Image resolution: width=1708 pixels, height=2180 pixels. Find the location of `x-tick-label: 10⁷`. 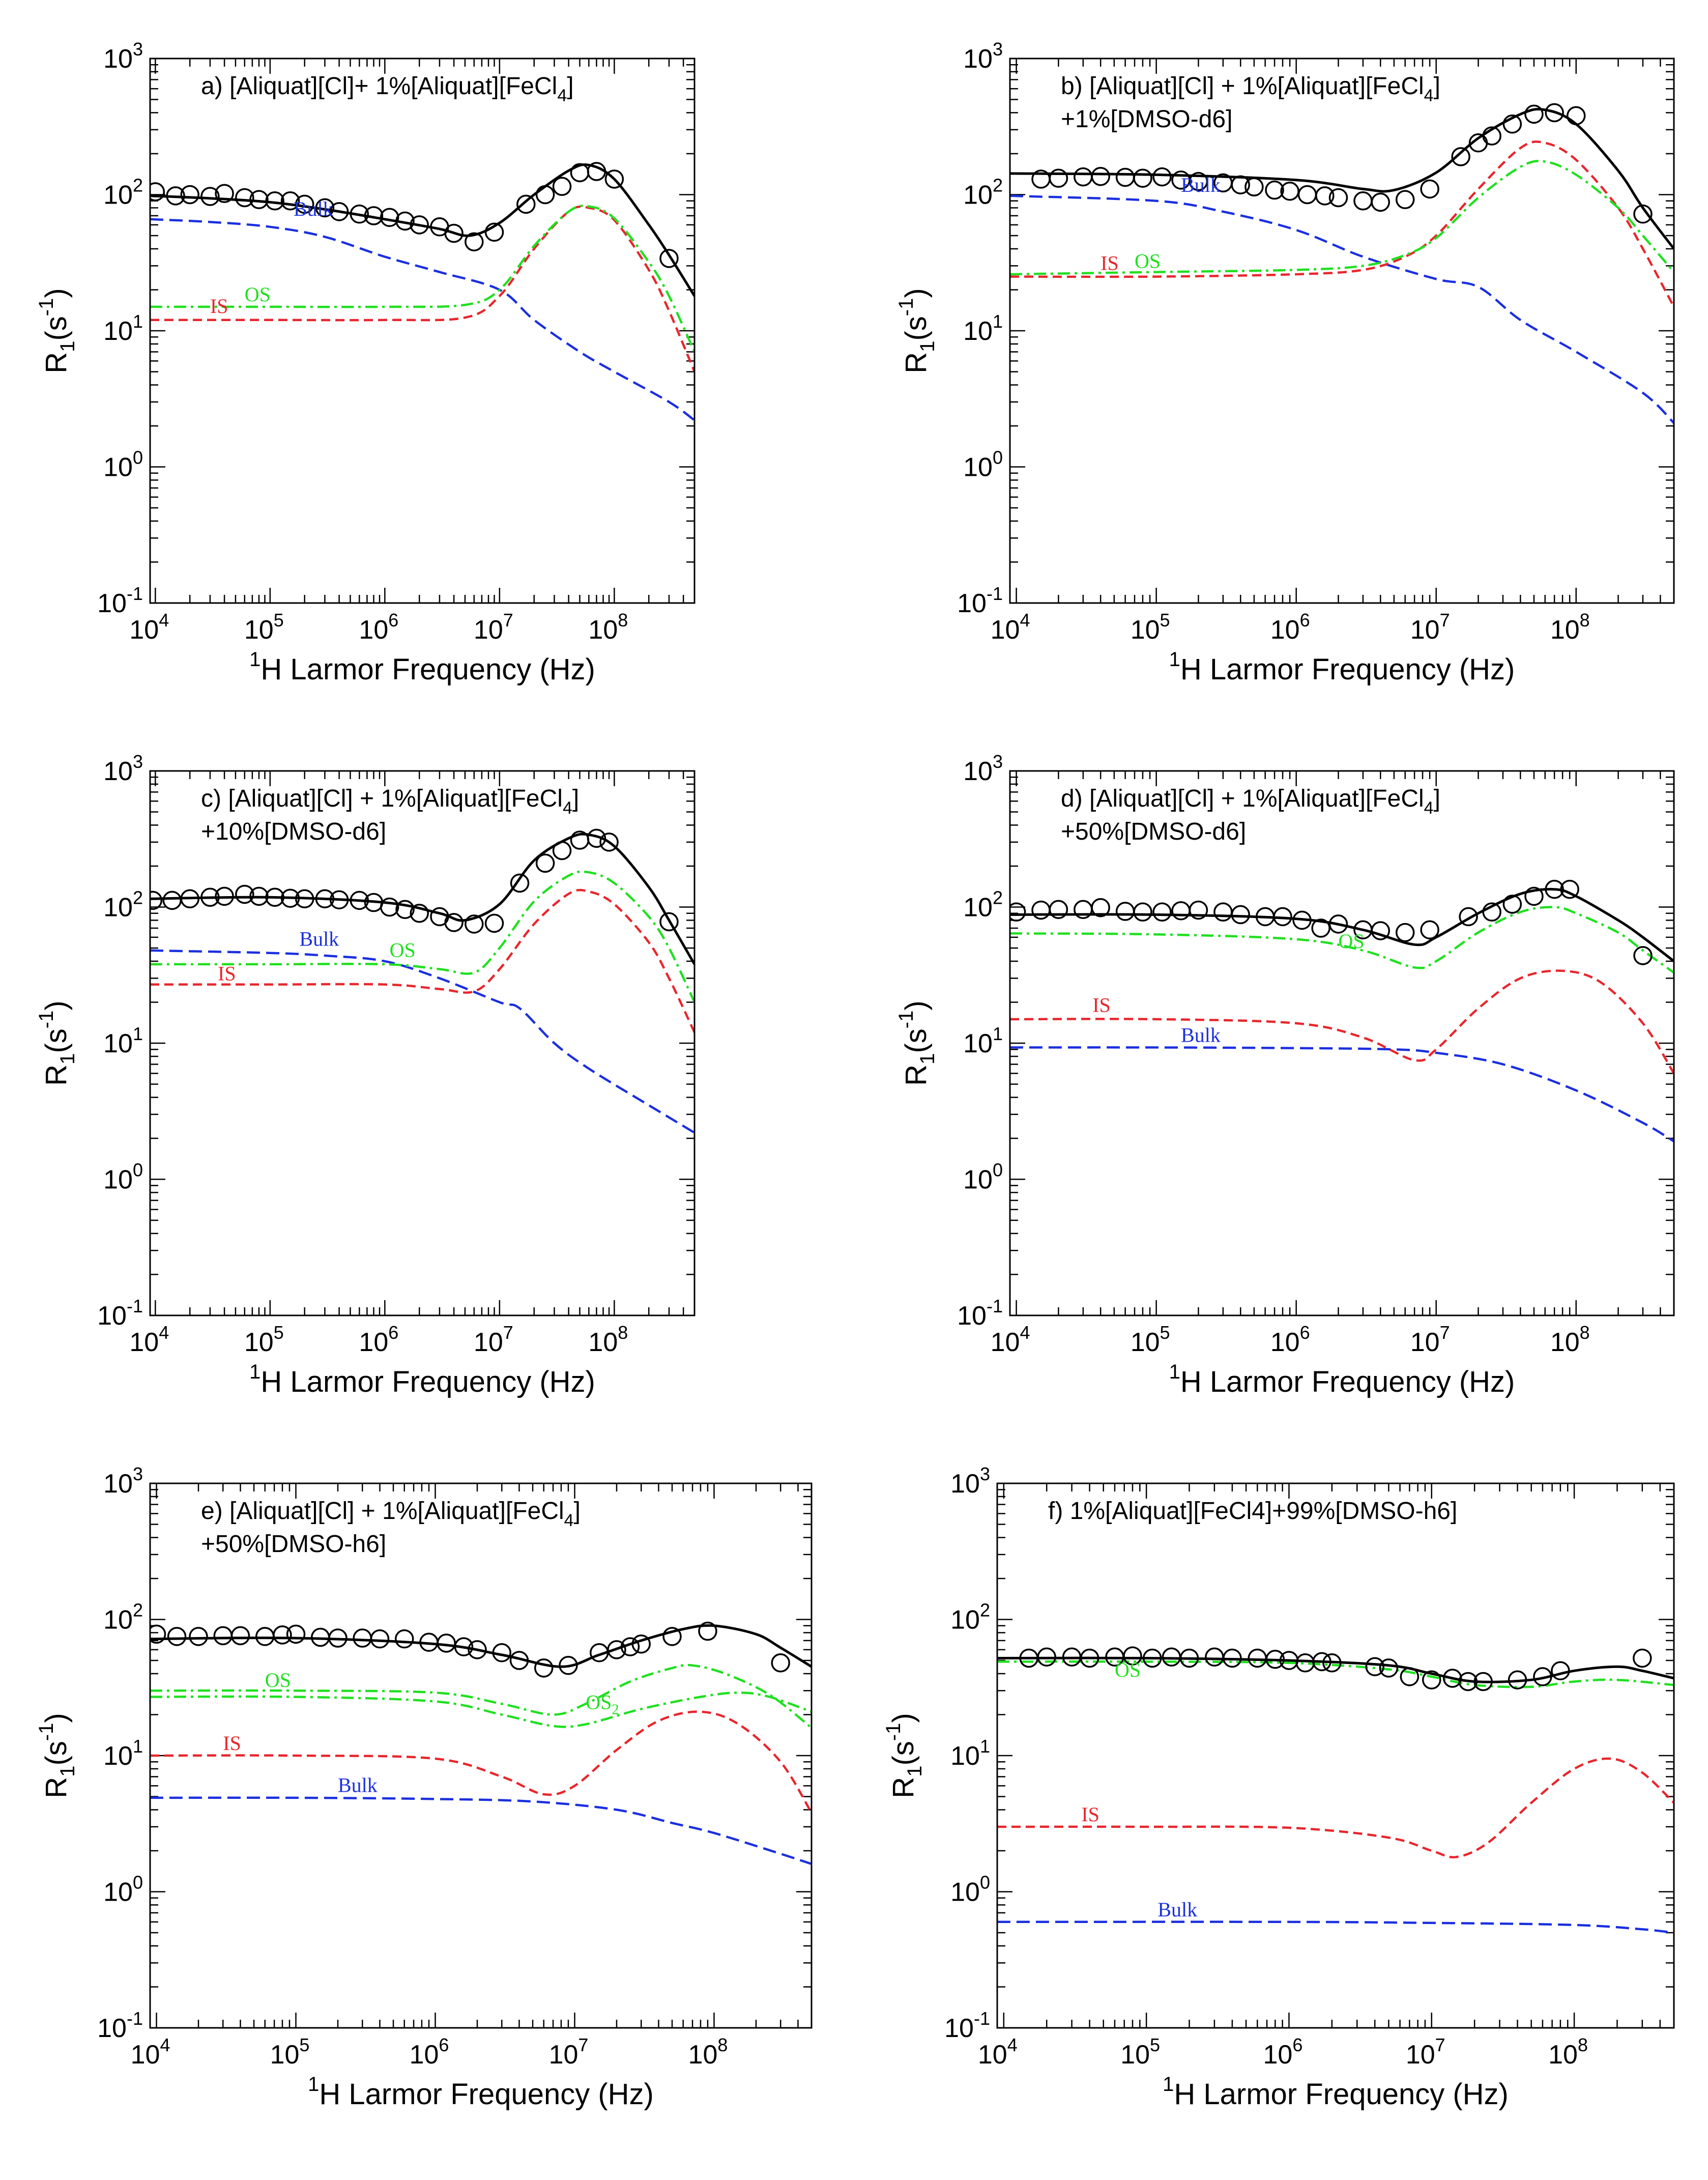

x-tick-label: 10⁷ is located at coordinates (493, 1339).